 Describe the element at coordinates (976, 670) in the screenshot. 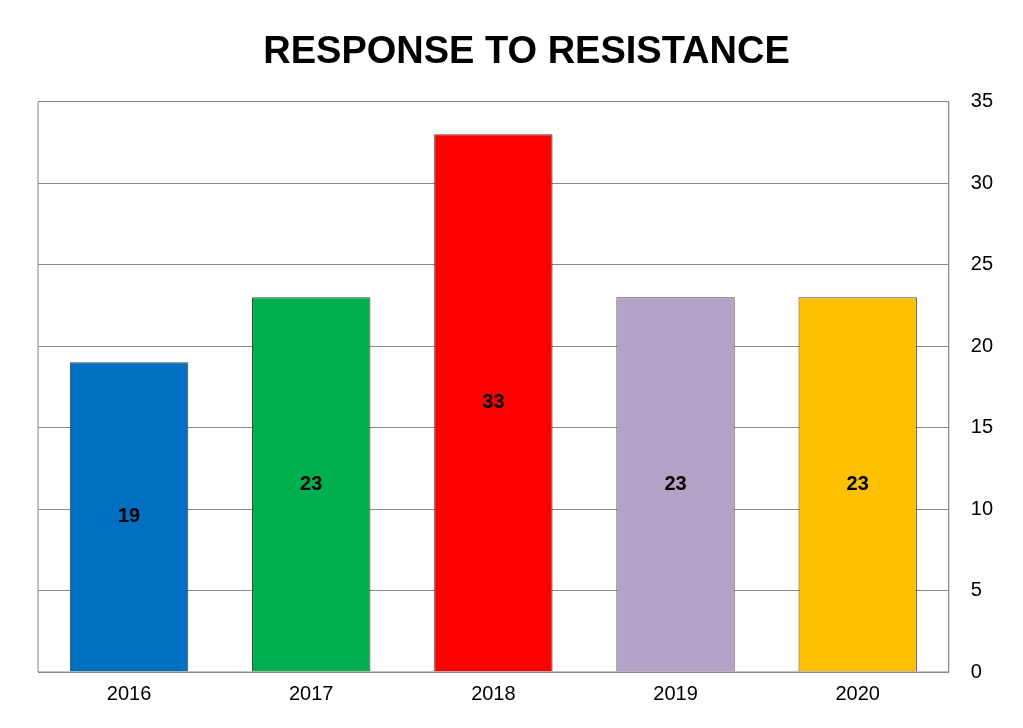

I see `y-tick-label: 0` at that location.